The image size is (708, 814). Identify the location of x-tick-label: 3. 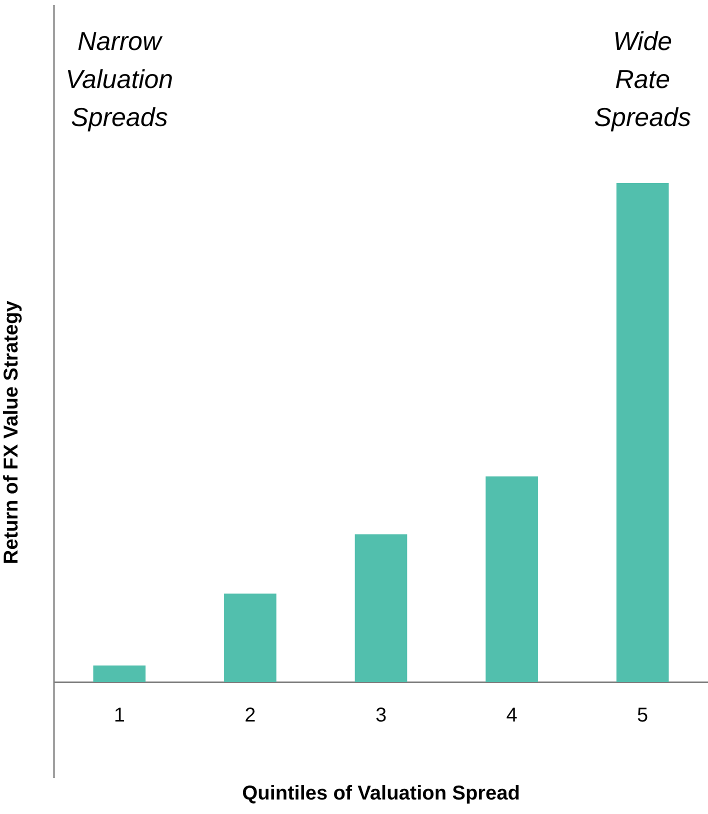
(381, 715).